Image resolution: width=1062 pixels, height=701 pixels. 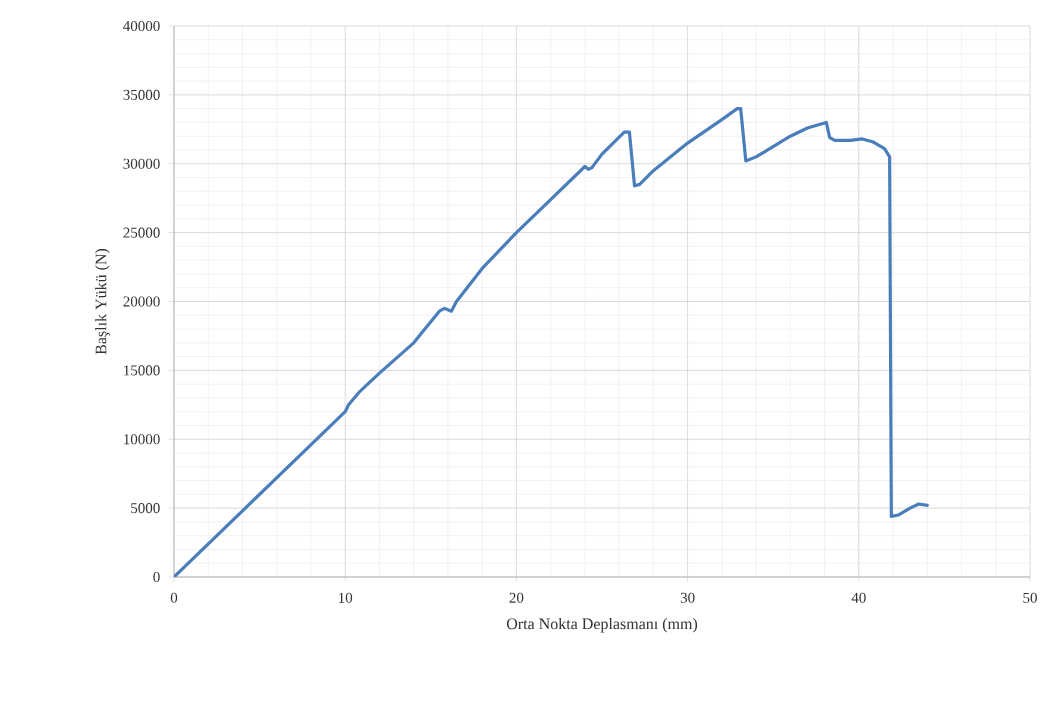 What do you see at coordinates (174, 597) in the screenshot?
I see `x-tick-label: 0` at bounding box center [174, 597].